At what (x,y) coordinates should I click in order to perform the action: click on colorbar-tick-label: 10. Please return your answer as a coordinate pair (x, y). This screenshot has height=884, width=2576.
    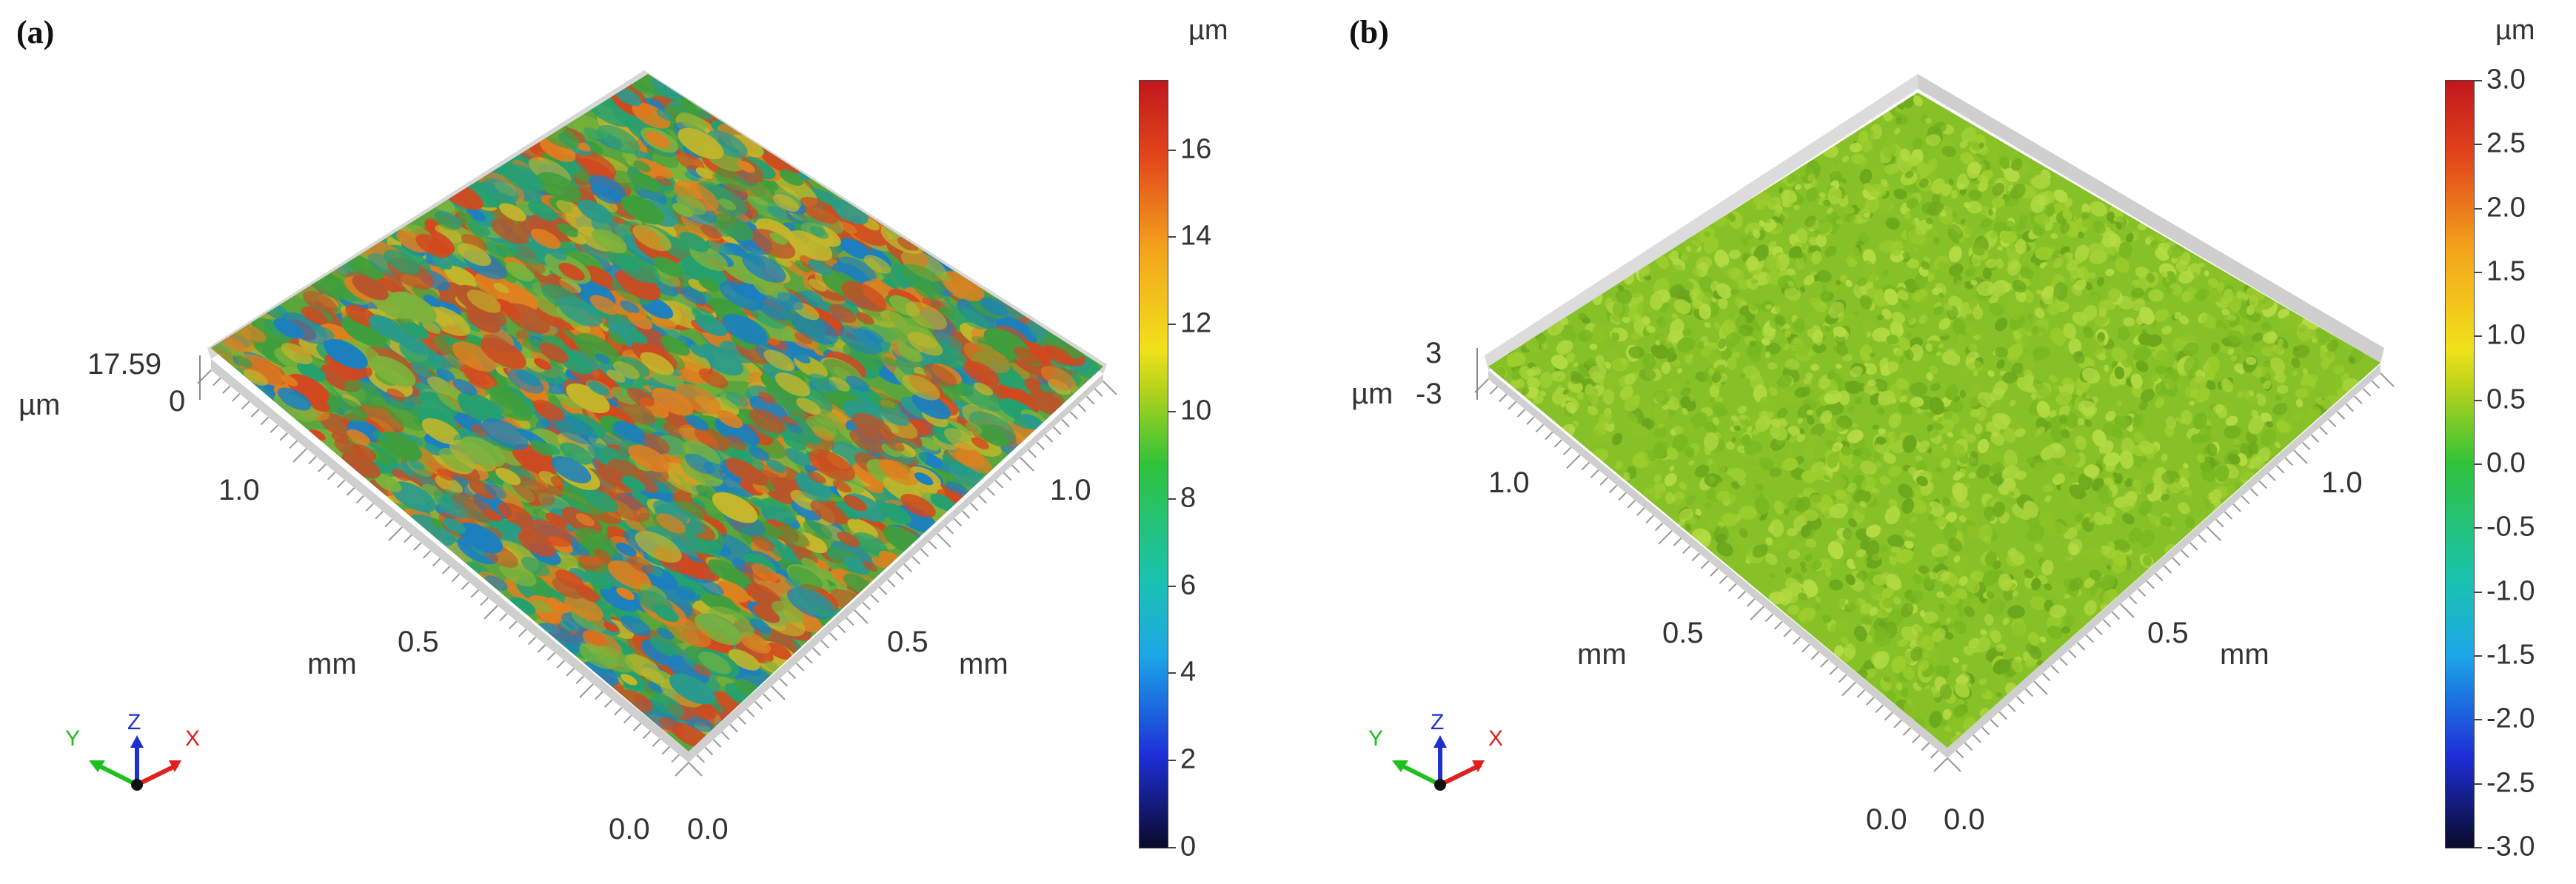
    Looking at the image, I should click on (1196, 411).